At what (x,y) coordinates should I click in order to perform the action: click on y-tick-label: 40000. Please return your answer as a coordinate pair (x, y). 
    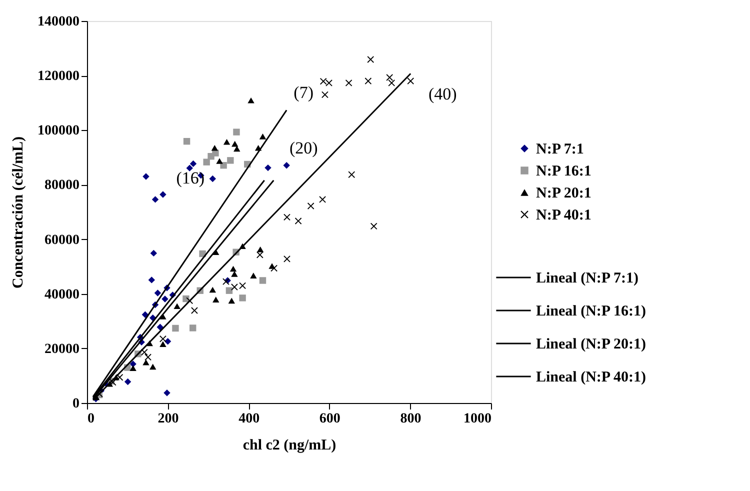
    Looking at the image, I should click on (62, 294).